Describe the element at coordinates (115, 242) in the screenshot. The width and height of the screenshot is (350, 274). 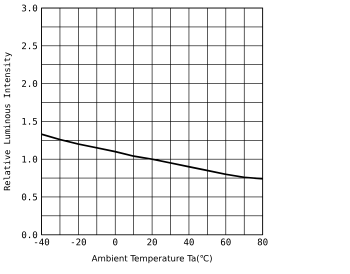
I see `x-tick-label: 0` at that location.